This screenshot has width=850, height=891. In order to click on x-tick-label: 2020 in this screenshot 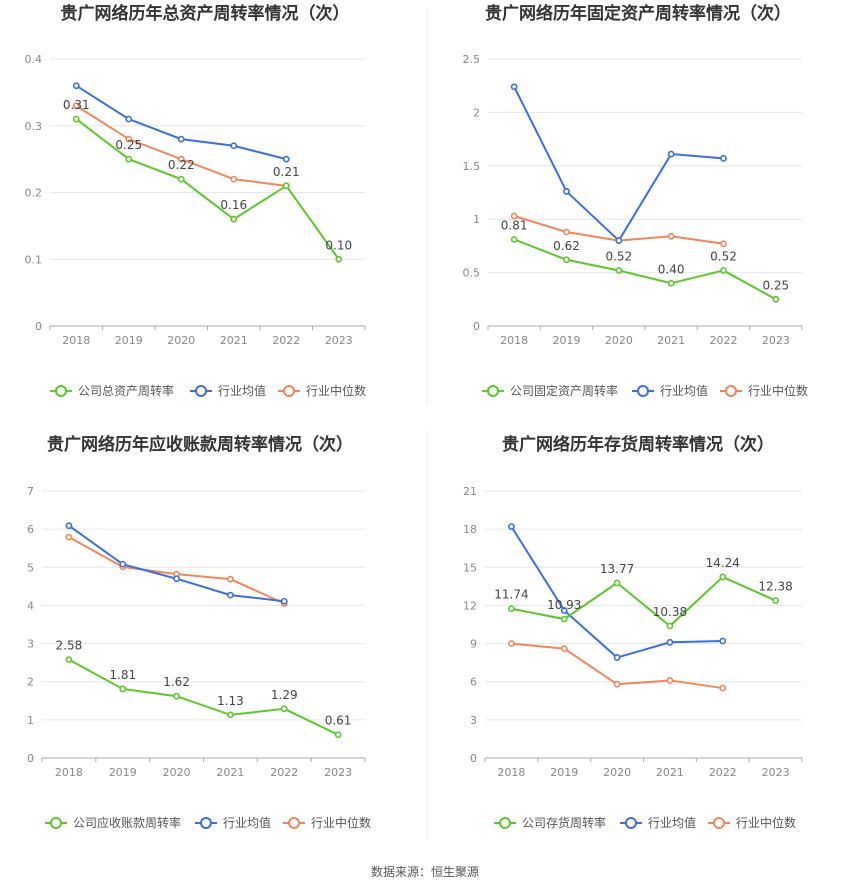, I will do `click(617, 772)`.